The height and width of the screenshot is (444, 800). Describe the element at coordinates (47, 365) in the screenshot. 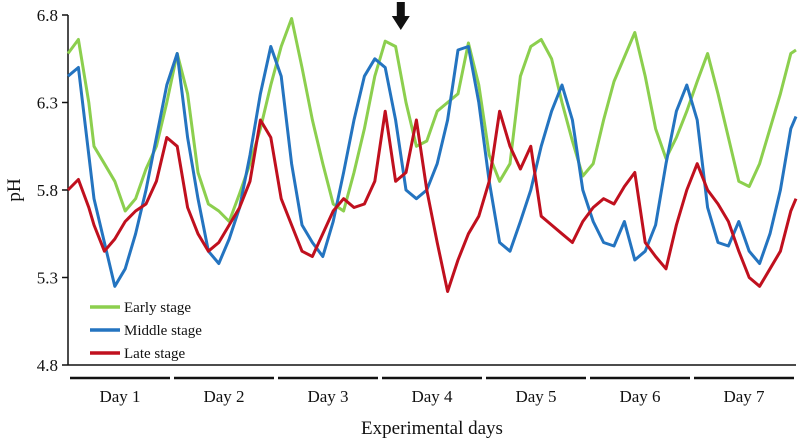

I see `y-tick-label: 4.8` at that location.